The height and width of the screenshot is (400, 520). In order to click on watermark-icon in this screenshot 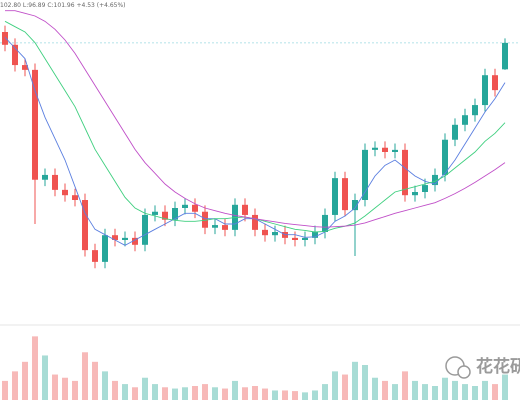, I will do `click(464, 372)`.